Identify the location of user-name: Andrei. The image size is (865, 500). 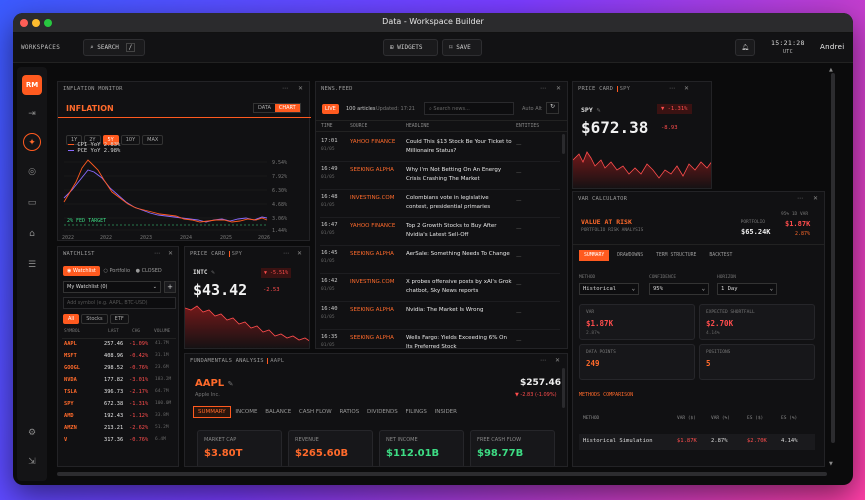
(832, 47).